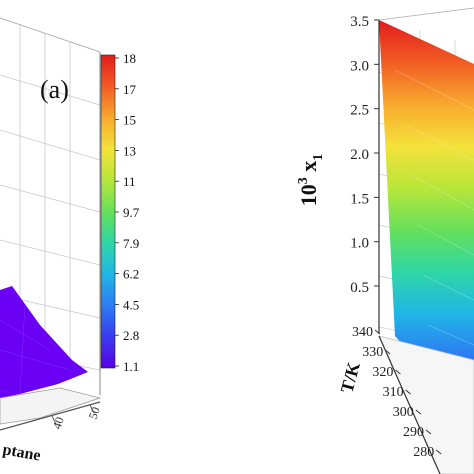 The height and width of the screenshot is (474, 474). I want to click on y-tick-label: 340, so click(362, 332).